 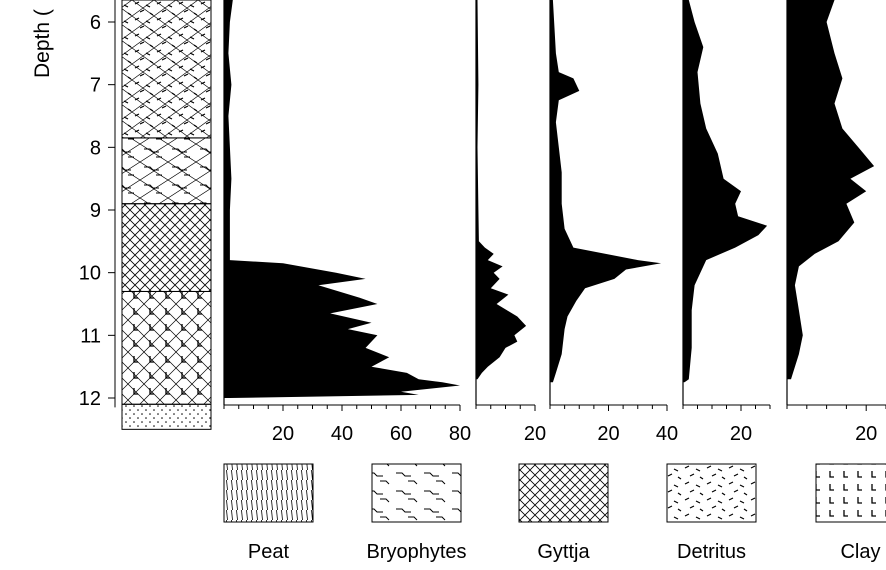 I want to click on panel-3: 20 40, so click(x=613, y=222).